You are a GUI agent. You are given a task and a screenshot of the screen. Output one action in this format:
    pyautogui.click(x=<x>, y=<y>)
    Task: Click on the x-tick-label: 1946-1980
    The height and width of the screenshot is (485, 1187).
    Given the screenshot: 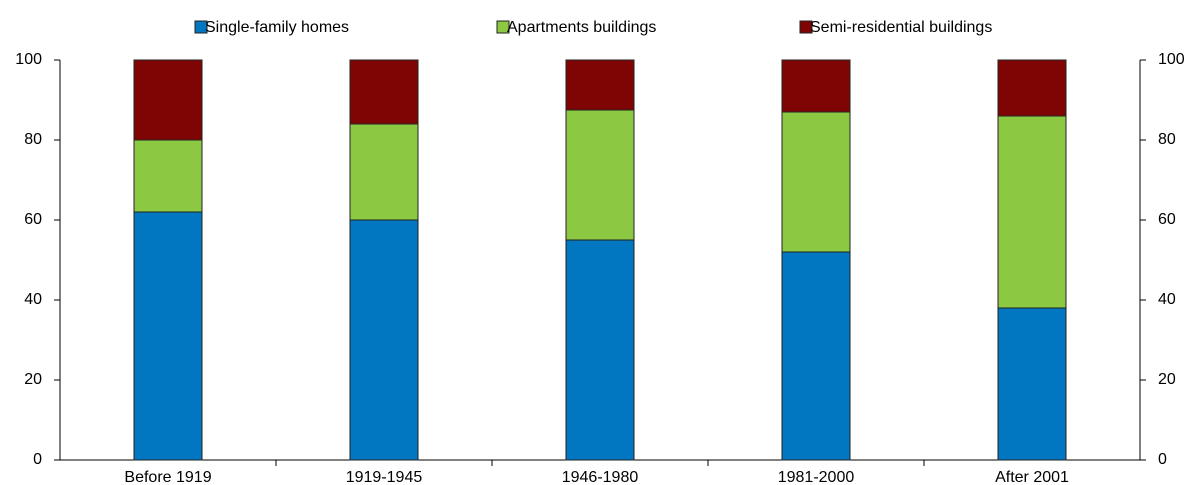 What is the action you would take?
    pyautogui.click(x=600, y=477)
    